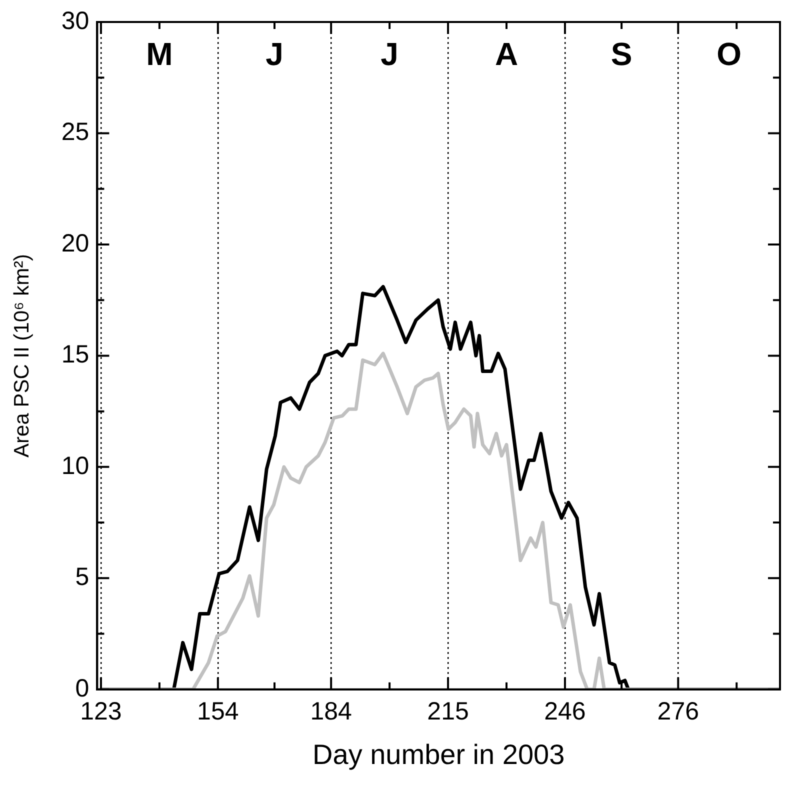 Image resolution: width=792 pixels, height=785 pixels. I want to click on x-tick-label: 276, so click(678, 711).